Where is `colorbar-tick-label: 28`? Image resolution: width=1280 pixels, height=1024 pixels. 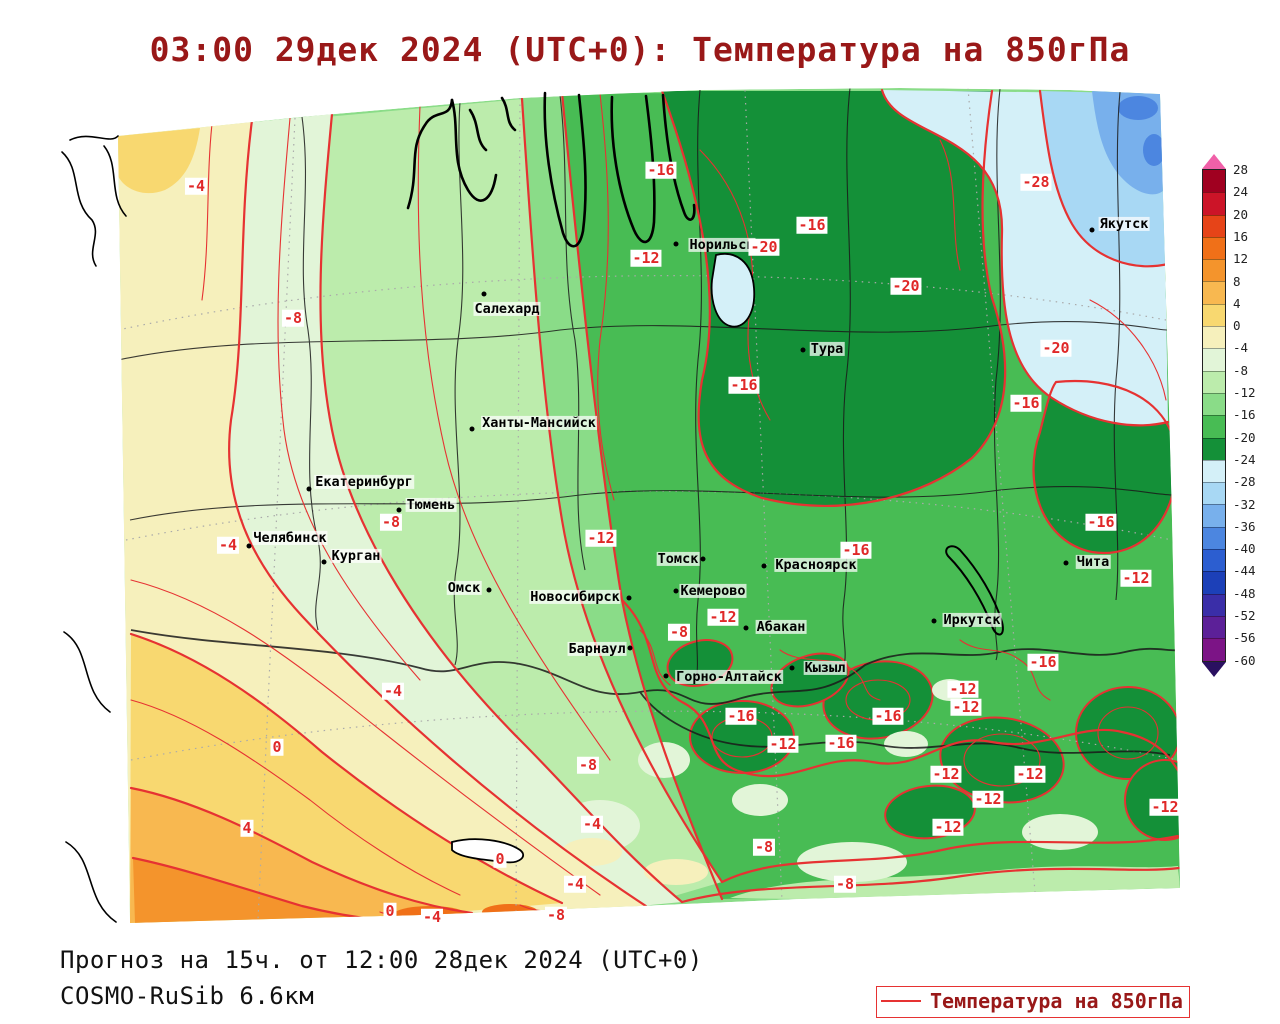 colorbar-tick-label: 28 is located at coordinates (1241, 169).